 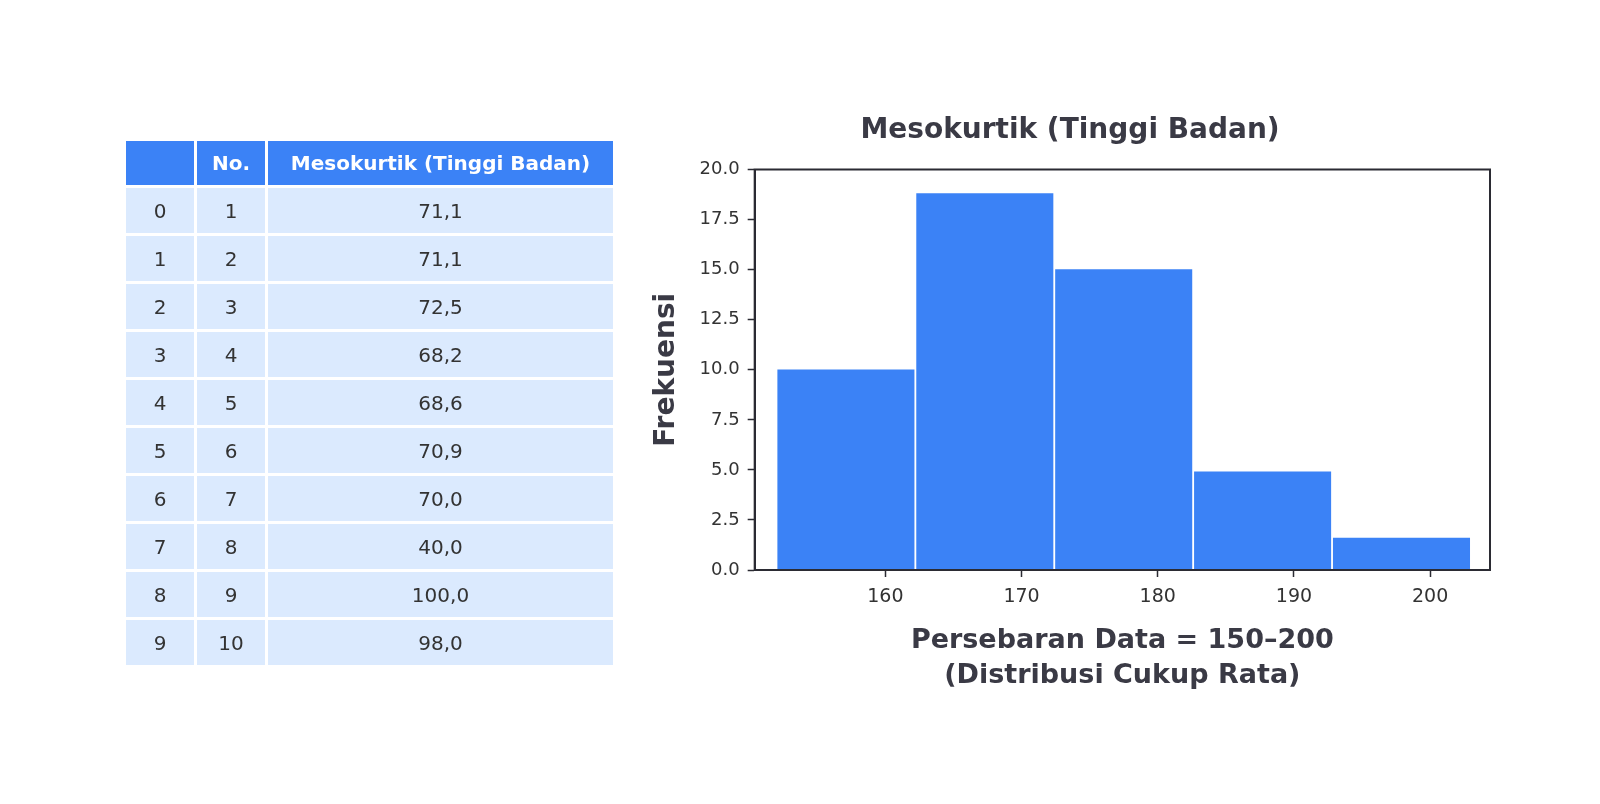 What do you see at coordinates (1070, 129) in the screenshot?
I see `chart-title: Mesokurtik (Tinggi Badan)` at bounding box center [1070, 129].